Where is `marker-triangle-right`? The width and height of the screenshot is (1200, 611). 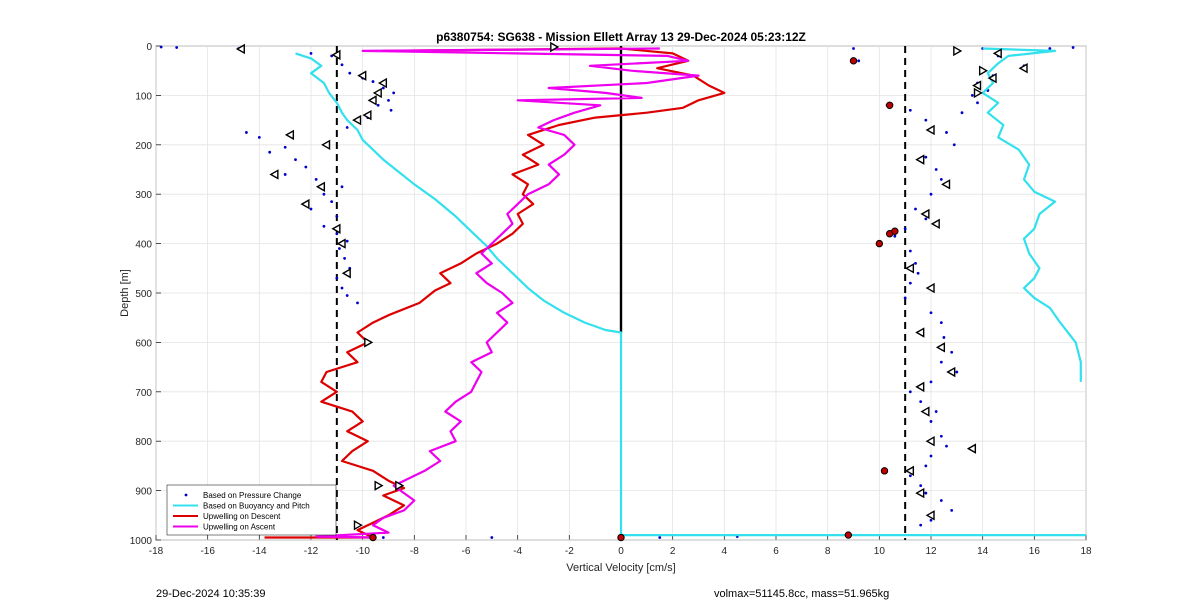 marker-triangle-right is located at coordinates (369, 342).